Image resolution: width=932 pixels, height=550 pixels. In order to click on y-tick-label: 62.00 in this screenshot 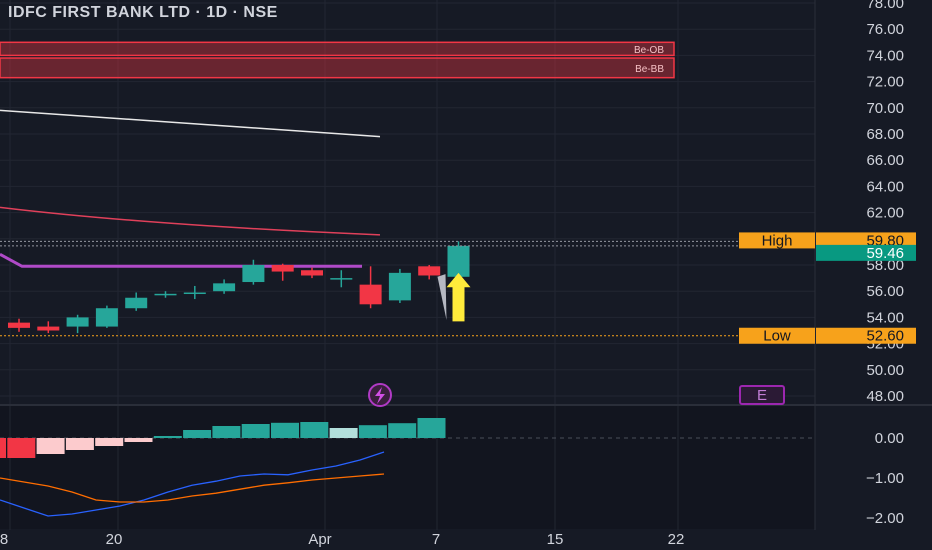, I will do `click(885, 213)`.